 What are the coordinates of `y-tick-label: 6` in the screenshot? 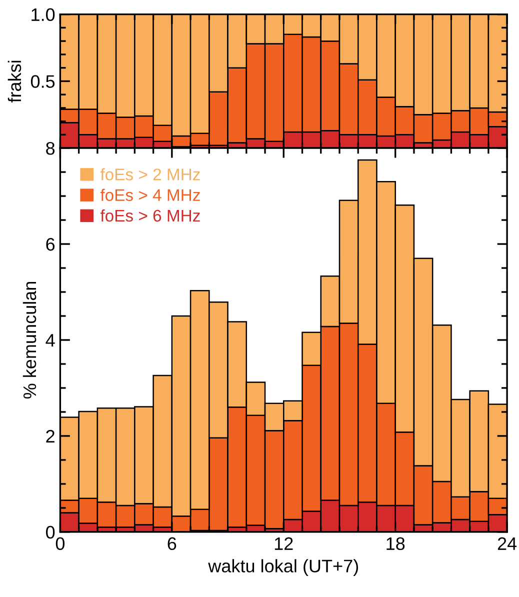 It's located at (50, 244).